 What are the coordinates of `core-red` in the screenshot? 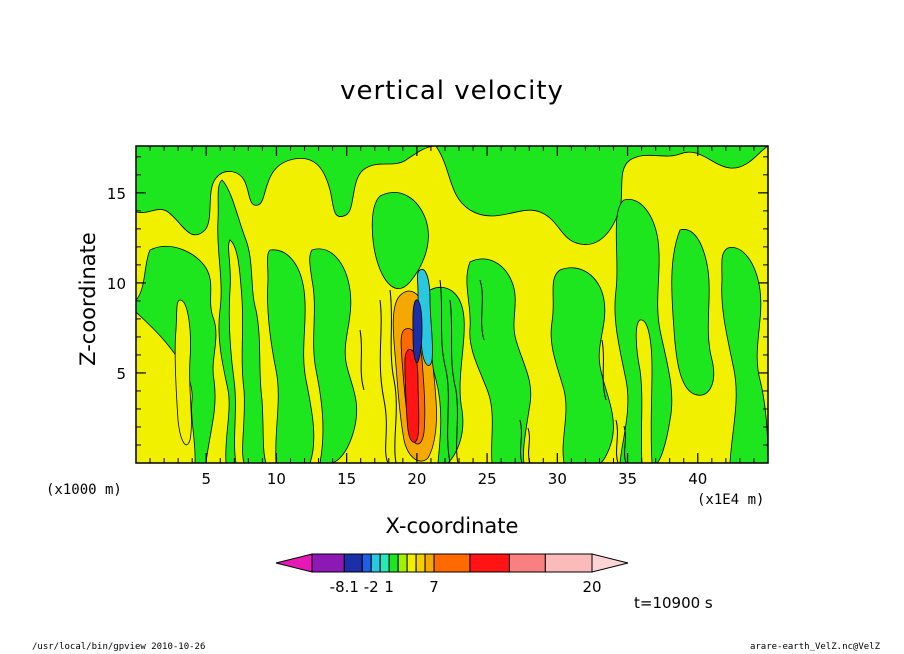 It's located at (412, 395).